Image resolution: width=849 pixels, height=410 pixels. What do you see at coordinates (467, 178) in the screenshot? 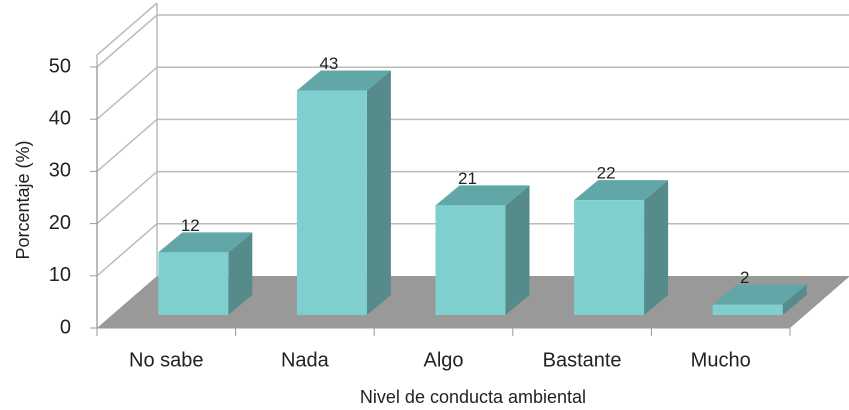
I see `data-label: 21` at bounding box center [467, 178].